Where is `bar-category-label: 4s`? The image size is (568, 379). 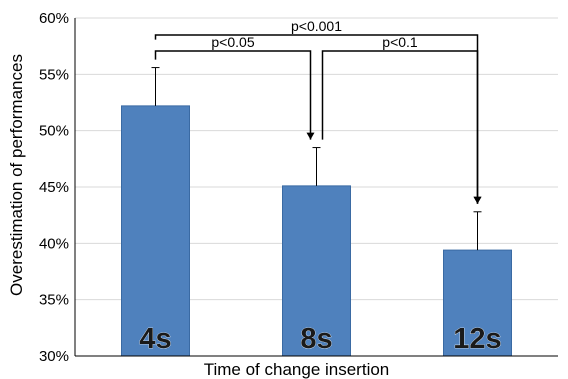
bar-category-label: 4s is located at coordinates (155, 339).